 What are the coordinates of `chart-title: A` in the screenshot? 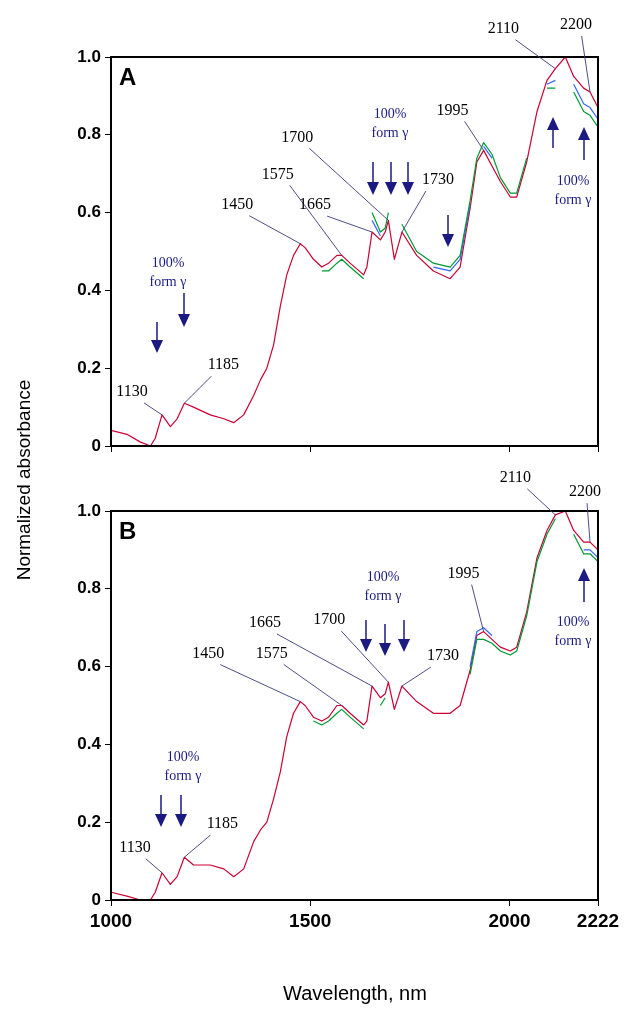 It's located at (128, 76).